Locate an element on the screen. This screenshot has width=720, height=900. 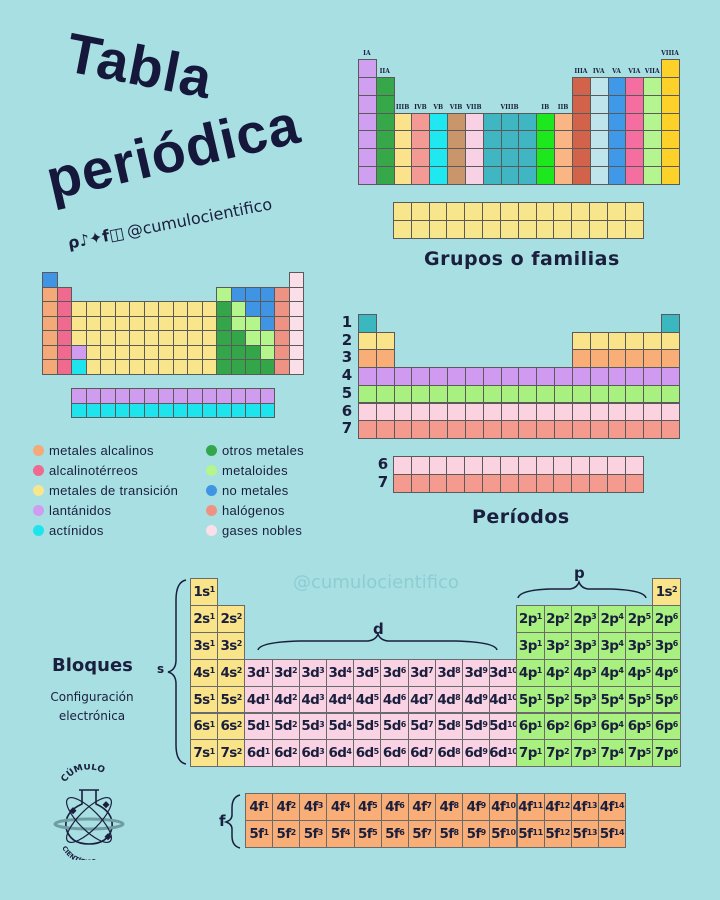
p-brace is located at coordinates (582, 589).